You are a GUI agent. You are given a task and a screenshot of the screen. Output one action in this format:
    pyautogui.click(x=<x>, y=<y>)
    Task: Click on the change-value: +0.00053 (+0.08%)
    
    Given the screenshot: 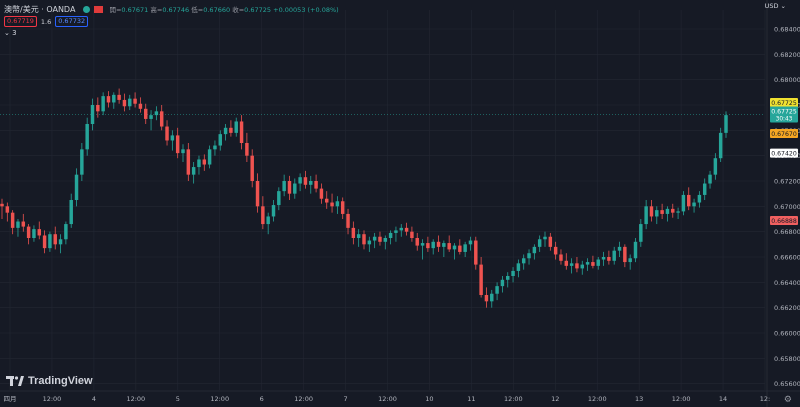 What is the action you would take?
    pyautogui.click(x=306, y=10)
    